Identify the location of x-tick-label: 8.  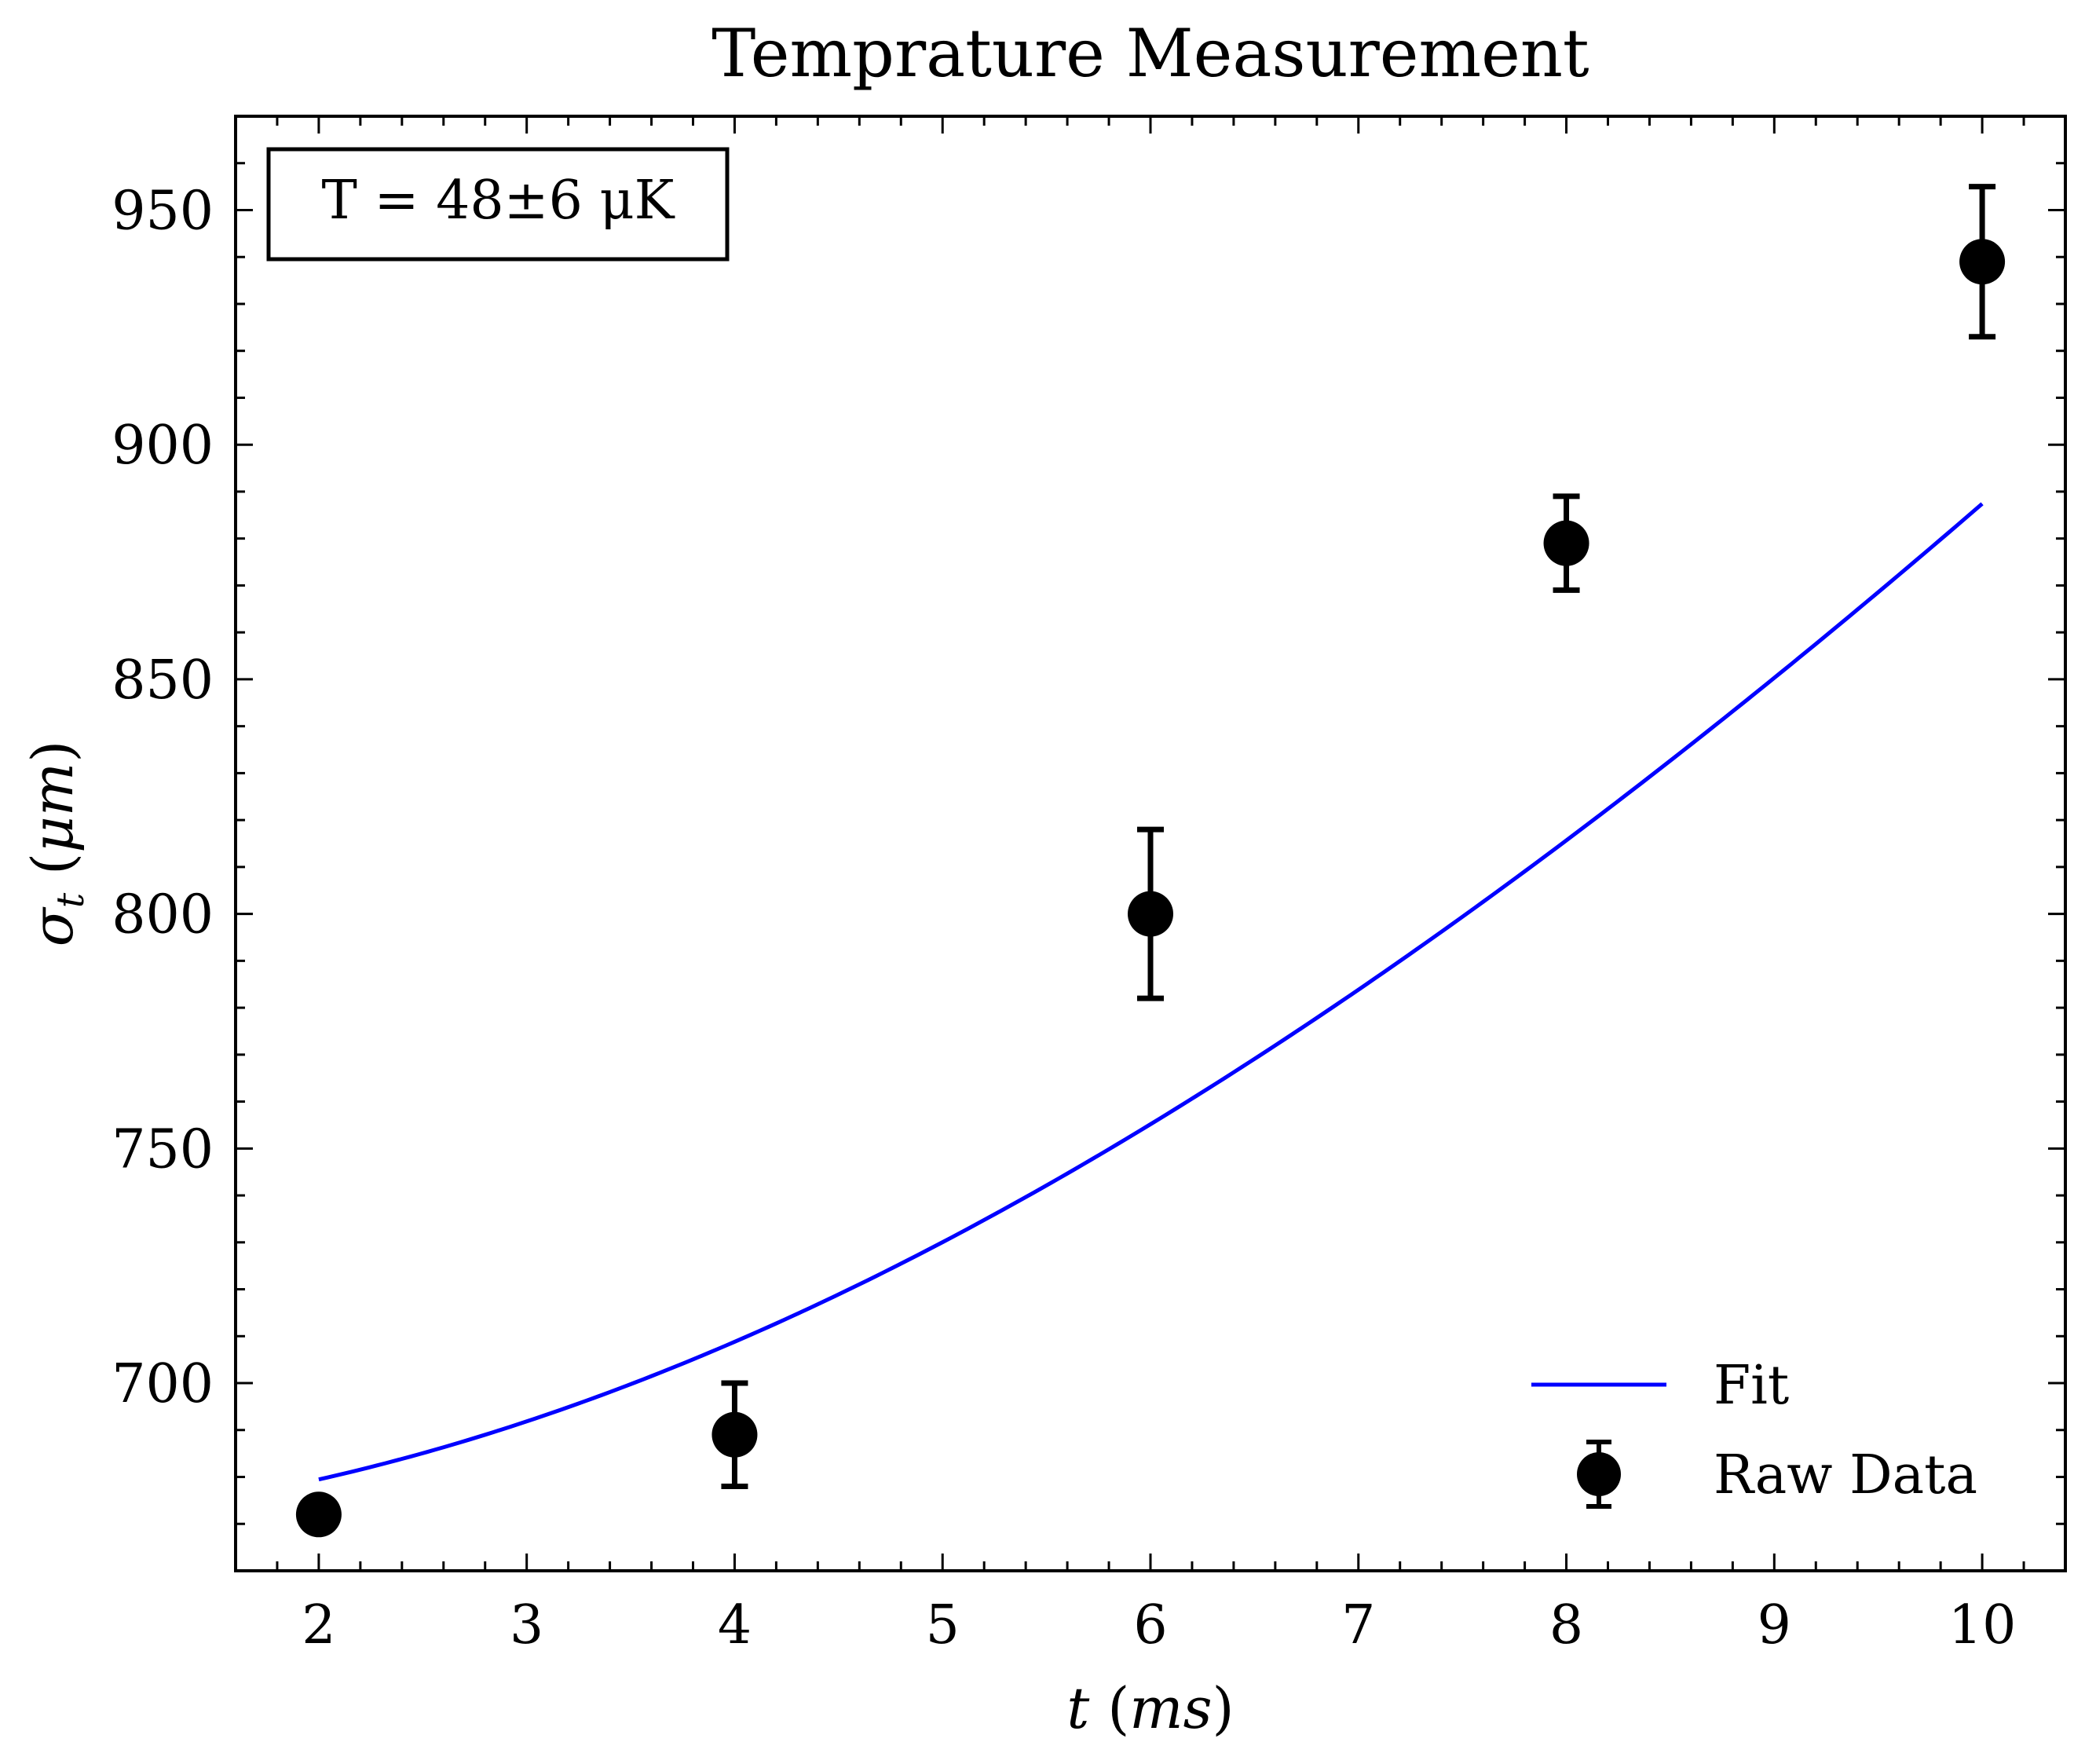
(1566, 1625).